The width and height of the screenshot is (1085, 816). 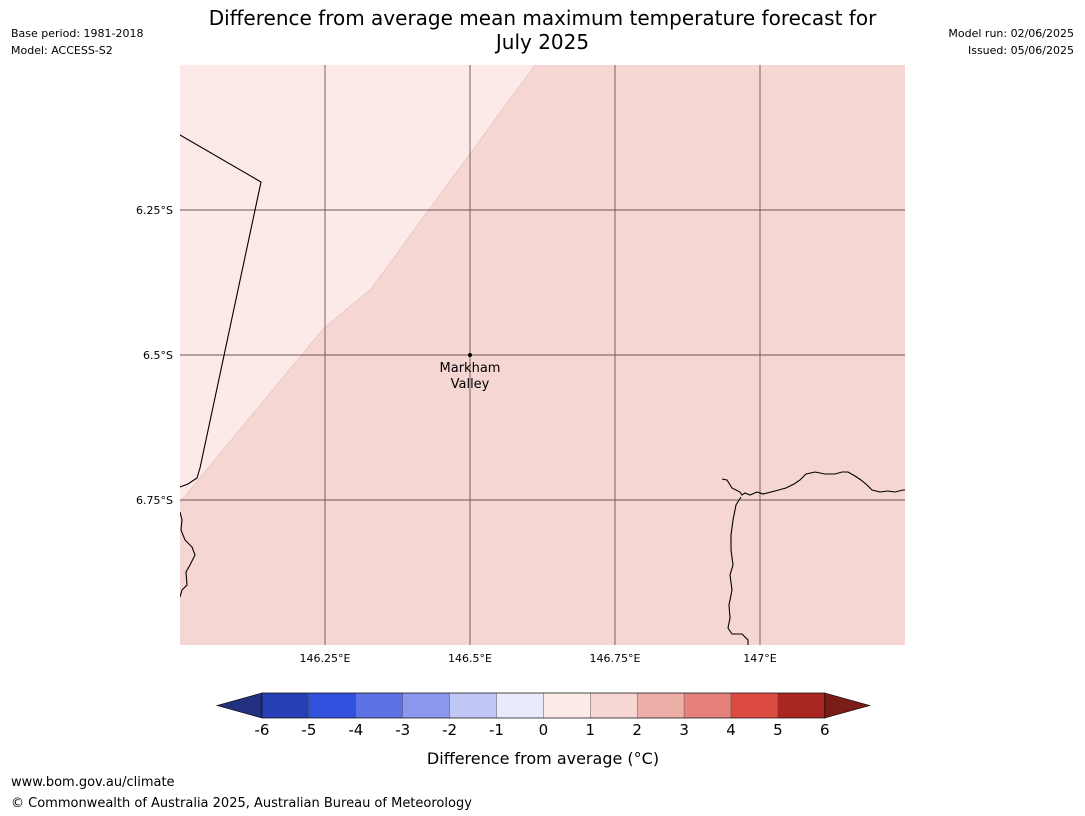 What do you see at coordinates (449, 730) in the screenshot?
I see `colorbar-tick-label: -2` at bounding box center [449, 730].